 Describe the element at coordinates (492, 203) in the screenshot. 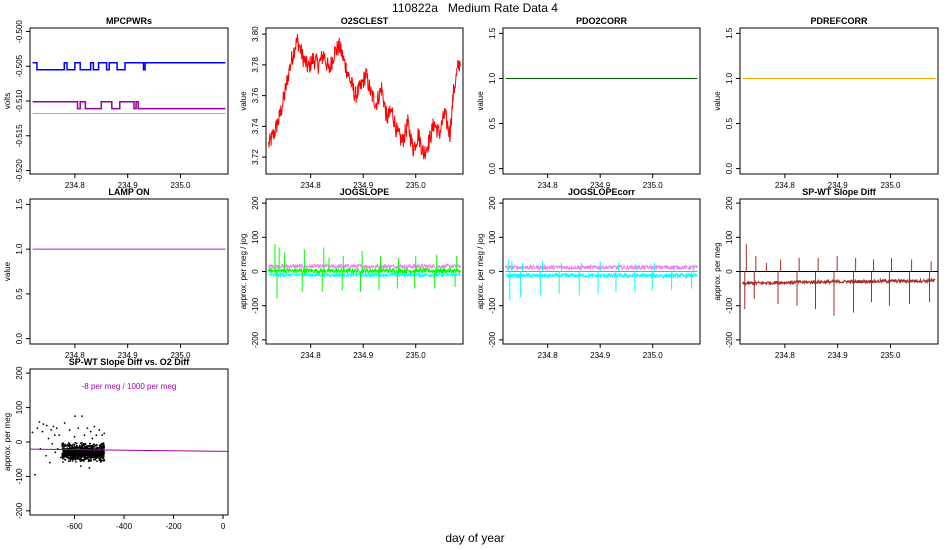

I see `jogslopecorr-y-tick-label: 200` at that location.